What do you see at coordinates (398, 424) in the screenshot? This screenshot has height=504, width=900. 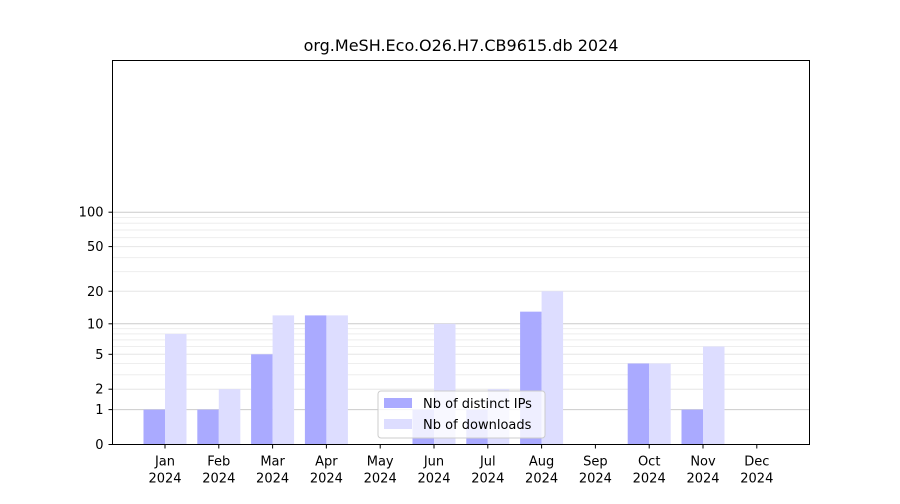 I see `legend-swatch-downloads` at bounding box center [398, 424].